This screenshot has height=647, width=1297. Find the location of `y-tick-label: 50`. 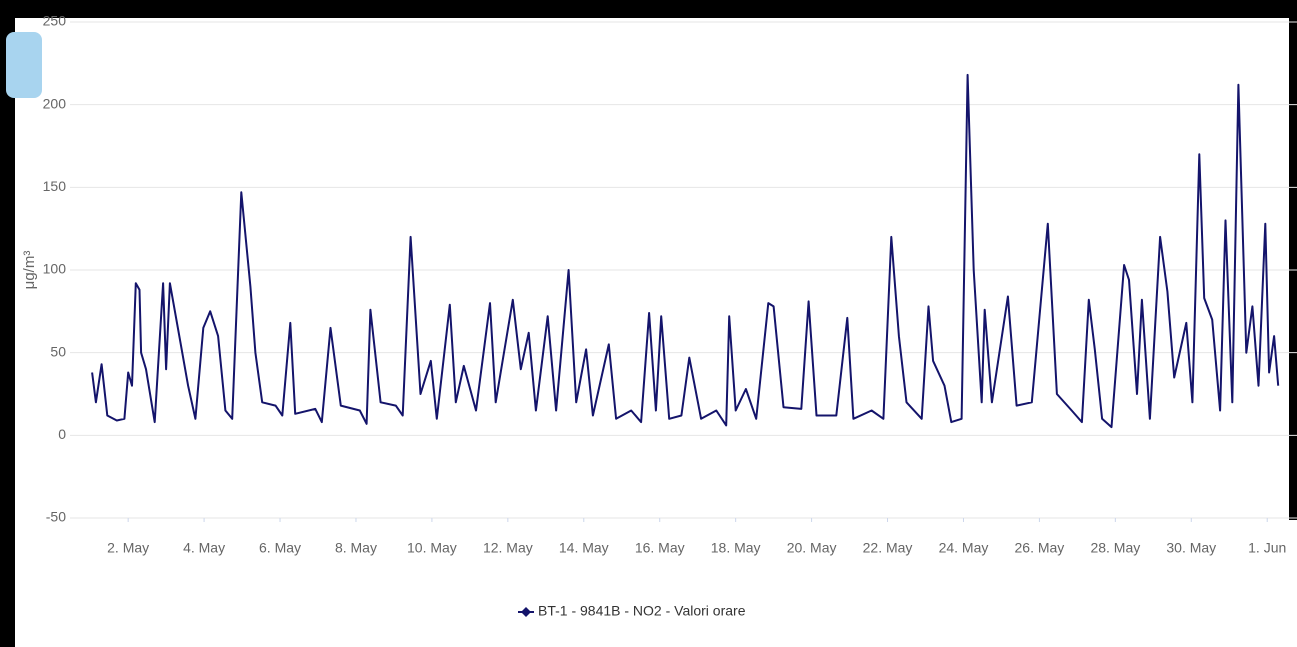

y-tick-label: 50 is located at coordinates (58, 351).